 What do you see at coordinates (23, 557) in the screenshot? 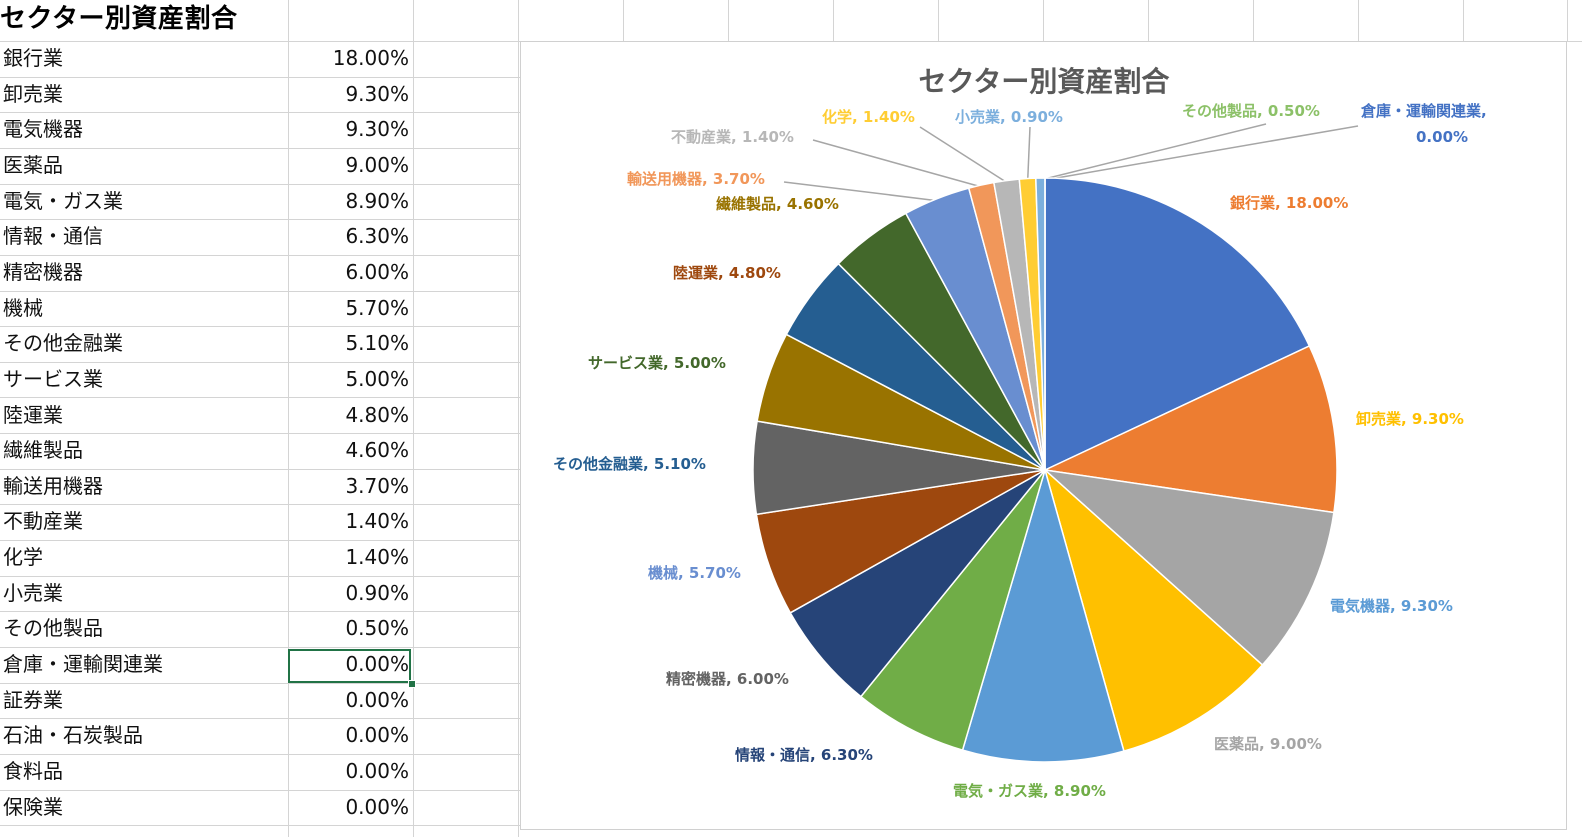
I see `sector-name-cell: 化学` at bounding box center [23, 557].